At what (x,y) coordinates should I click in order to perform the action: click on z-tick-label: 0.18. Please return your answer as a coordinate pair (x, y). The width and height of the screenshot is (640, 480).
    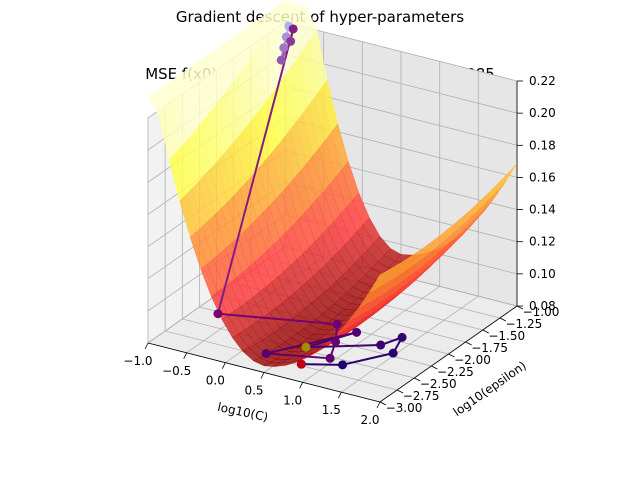
    Looking at the image, I should click on (542, 145).